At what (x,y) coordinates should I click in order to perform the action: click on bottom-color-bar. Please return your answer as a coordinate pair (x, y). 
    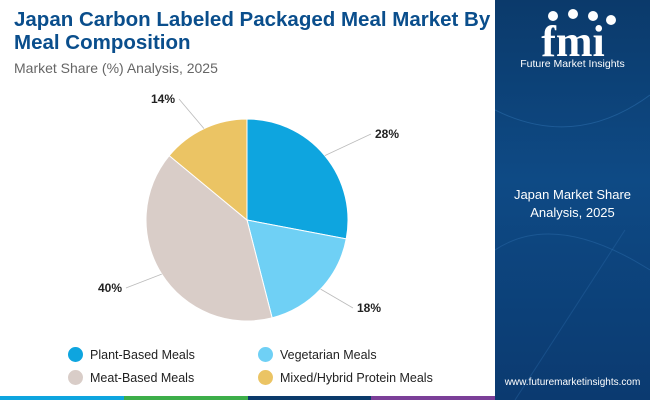
    Looking at the image, I should click on (247, 398).